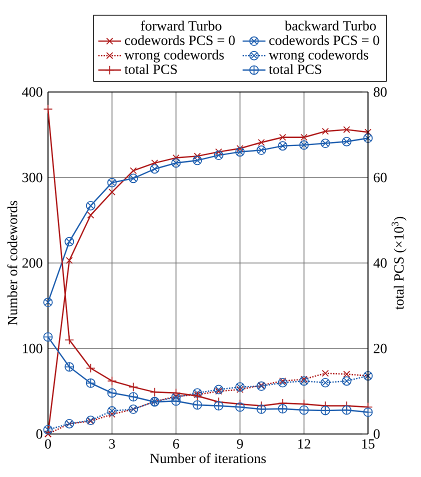 The height and width of the screenshot is (477, 421). What do you see at coordinates (380, 92) in the screenshot?
I see `y2-tick-label: 80` at bounding box center [380, 92].